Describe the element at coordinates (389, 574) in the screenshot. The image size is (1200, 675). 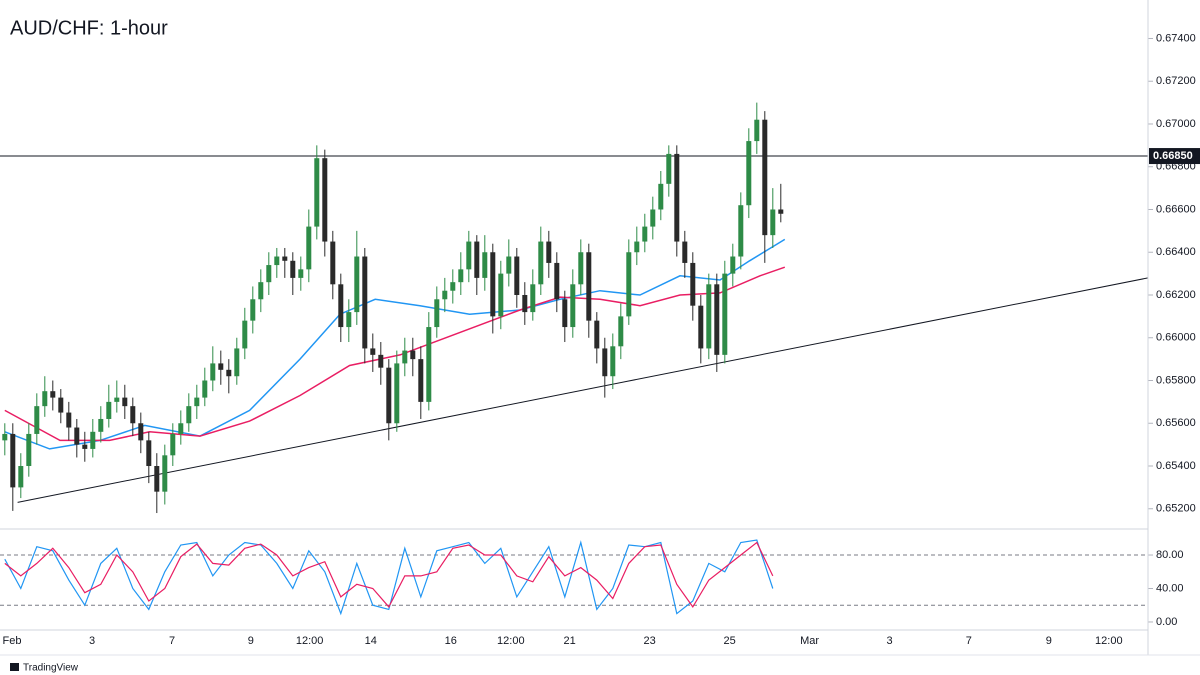
I see `stochastic-line` at that location.